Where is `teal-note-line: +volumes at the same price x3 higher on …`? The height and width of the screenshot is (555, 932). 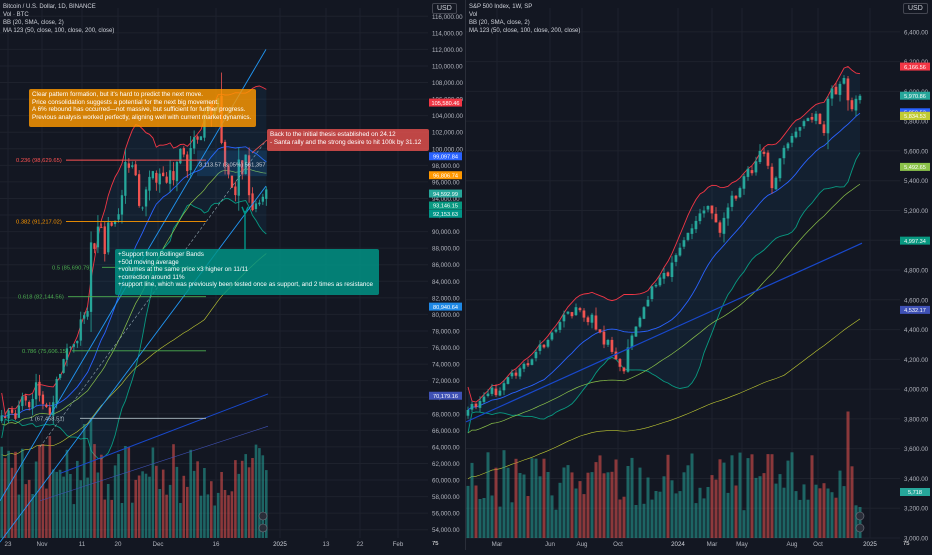
teal-note-line: +volumes at the same price x3 higher on … is located at coordinates (183, 270).